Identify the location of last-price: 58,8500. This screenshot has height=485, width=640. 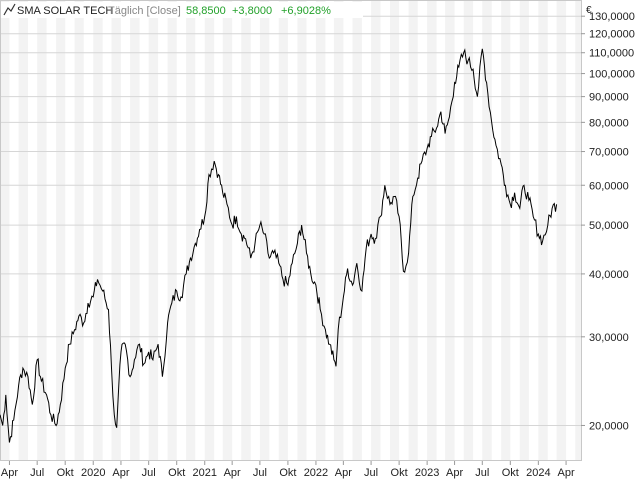
(206, 11).